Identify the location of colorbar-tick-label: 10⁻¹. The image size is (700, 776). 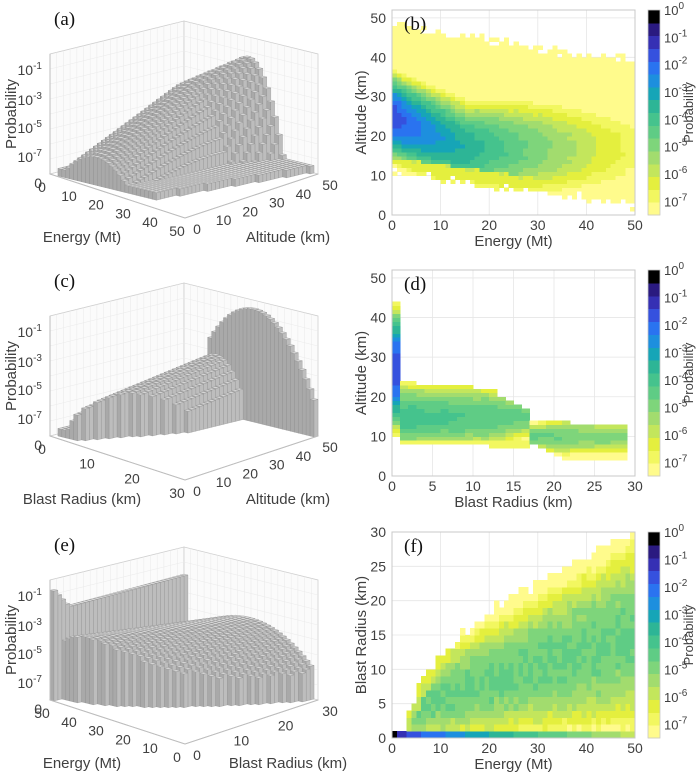
(676, 36).